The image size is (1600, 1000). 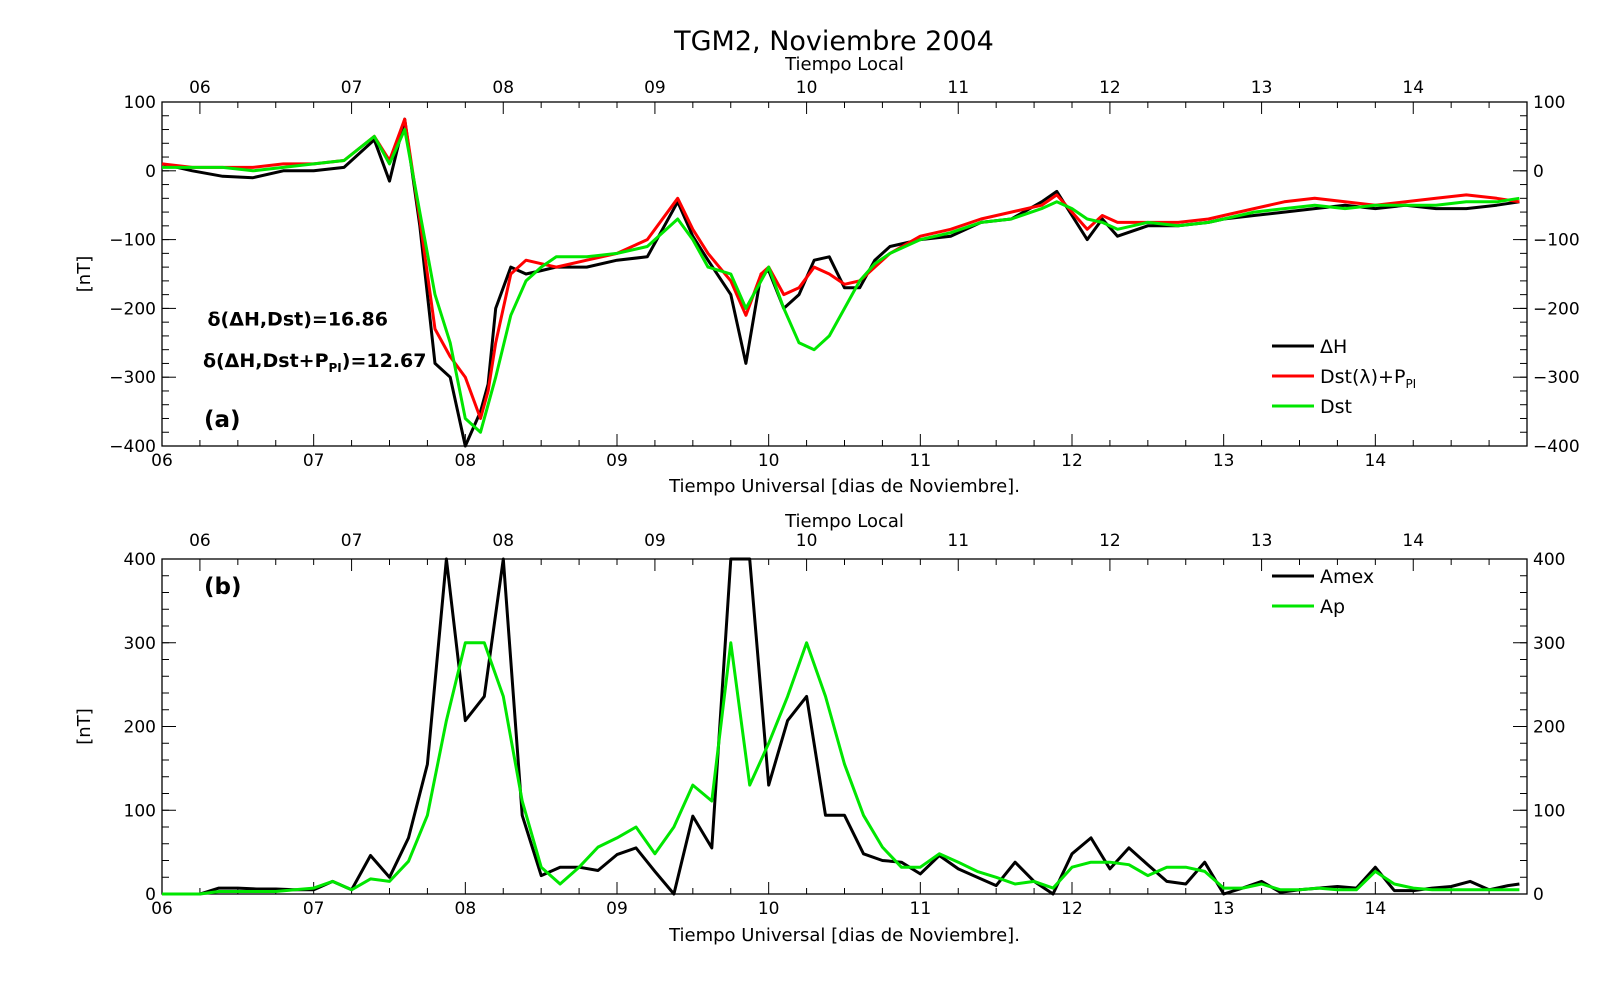 I want to click on y-tick-label: 300, so click(x=140, y=644).